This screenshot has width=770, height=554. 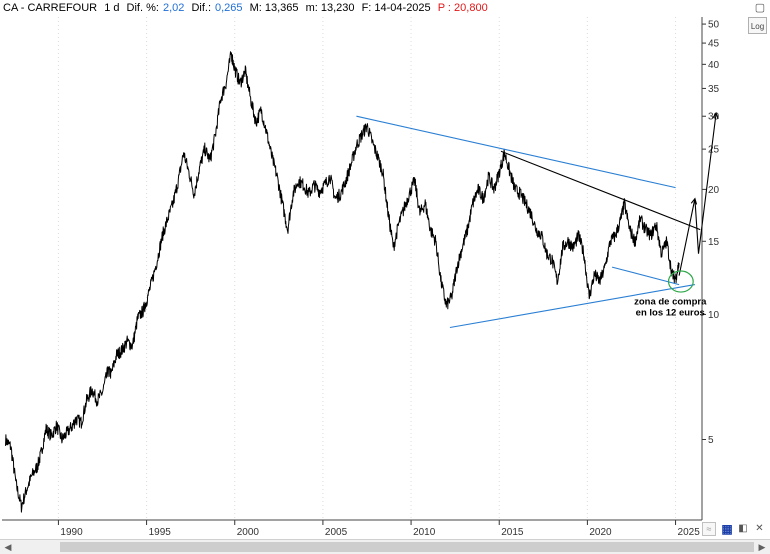 What do you see at coordinates (714, 89) in the screenshot?
I see `y-tick-label: 35` at bounding box center [714, 89].